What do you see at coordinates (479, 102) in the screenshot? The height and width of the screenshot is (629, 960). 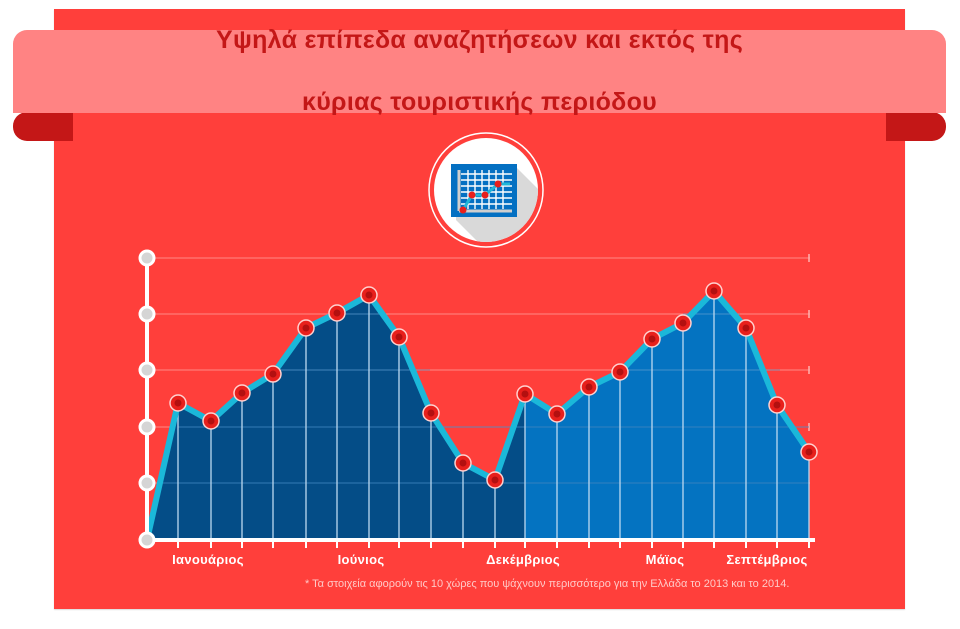 I see `title-line-2: κύριας τουριστικής περιόδου` at bounding box center [479, 102].